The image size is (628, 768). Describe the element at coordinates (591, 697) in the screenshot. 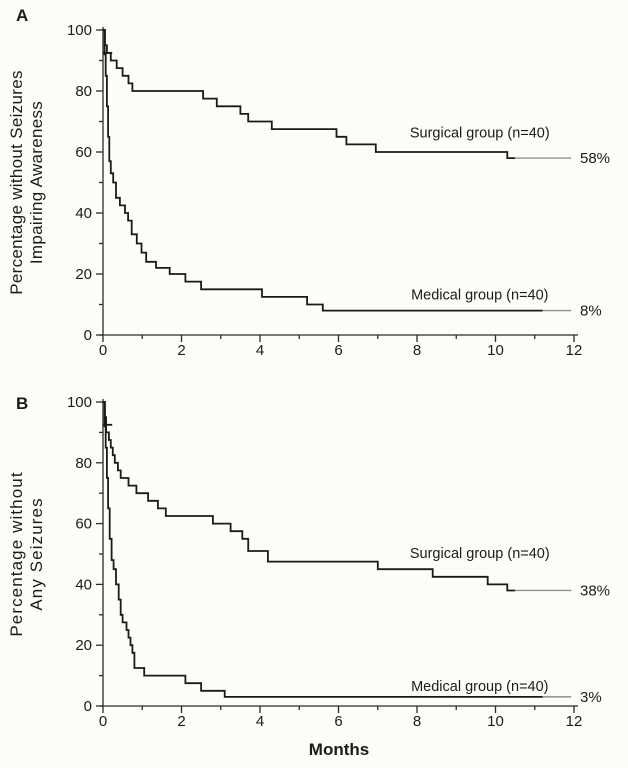

I see `final-percent-label: 3%` at that location.